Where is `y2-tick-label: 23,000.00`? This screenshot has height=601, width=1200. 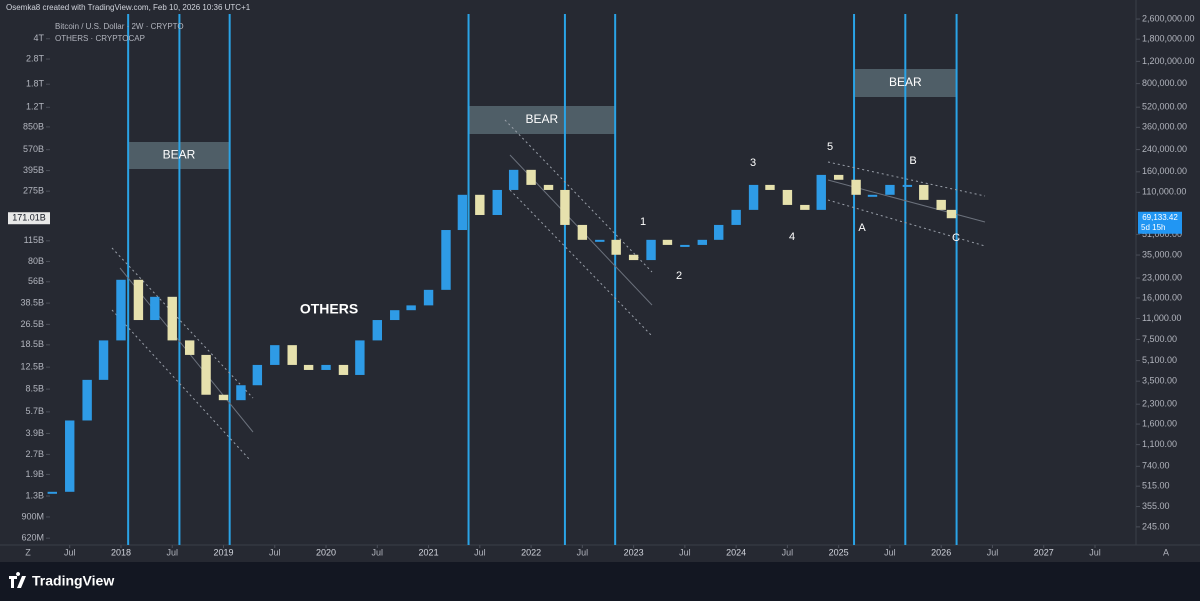
y2-tick-label: 23,000.00 is located at coordinates (1162, 277).